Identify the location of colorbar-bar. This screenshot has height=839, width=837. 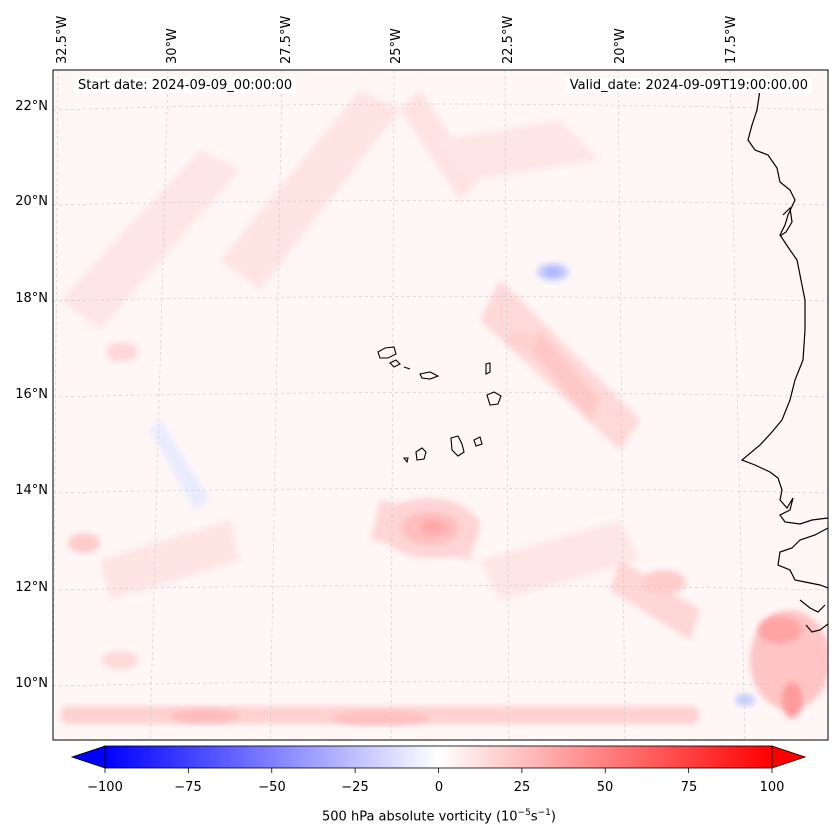
(438, 757).